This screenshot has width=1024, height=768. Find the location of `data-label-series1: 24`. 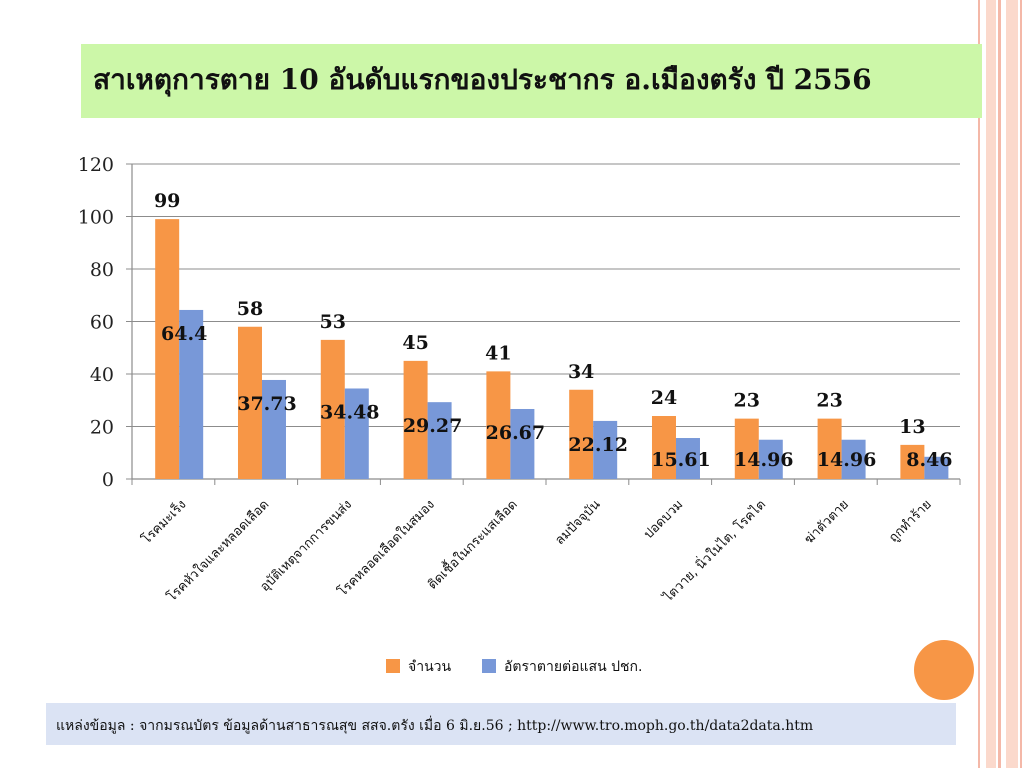

data-label-series1: 24 is located at coordinates (664, 398).